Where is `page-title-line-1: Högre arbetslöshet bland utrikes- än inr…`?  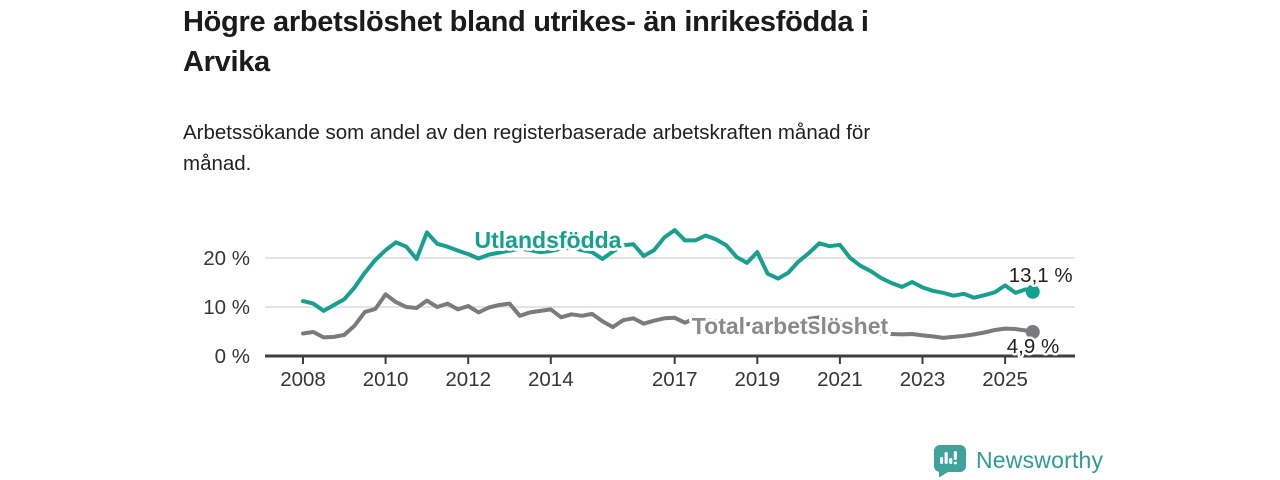
page-title-line-1: Högre arbetslöshet bland utrikes- än inr… is located at coordinates (526, 22).